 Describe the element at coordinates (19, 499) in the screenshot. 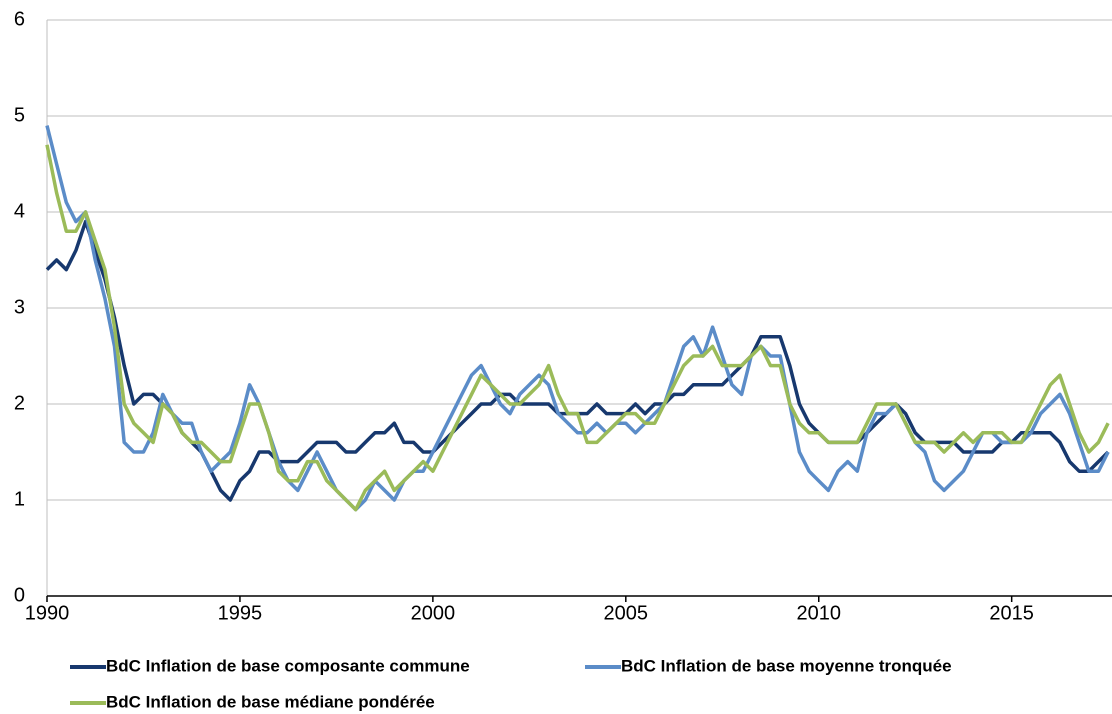

I see `y-tick-label: 1` at that location.